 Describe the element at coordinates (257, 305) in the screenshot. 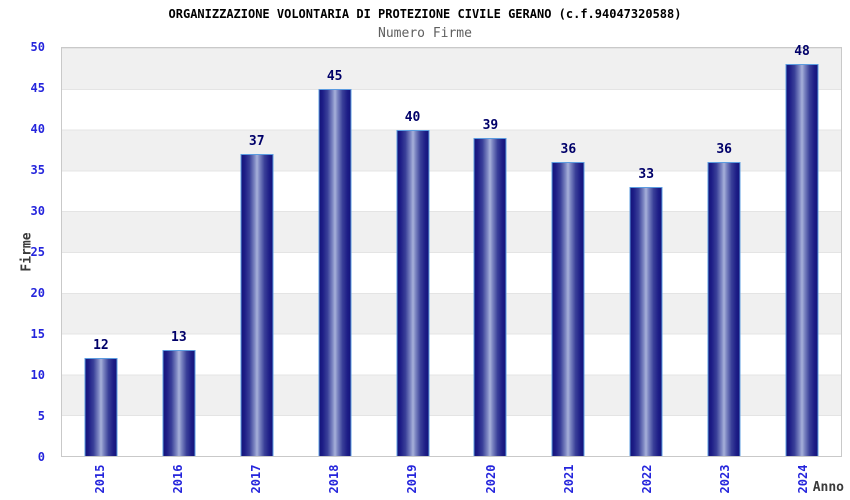

I see `bar-2017` at that location.